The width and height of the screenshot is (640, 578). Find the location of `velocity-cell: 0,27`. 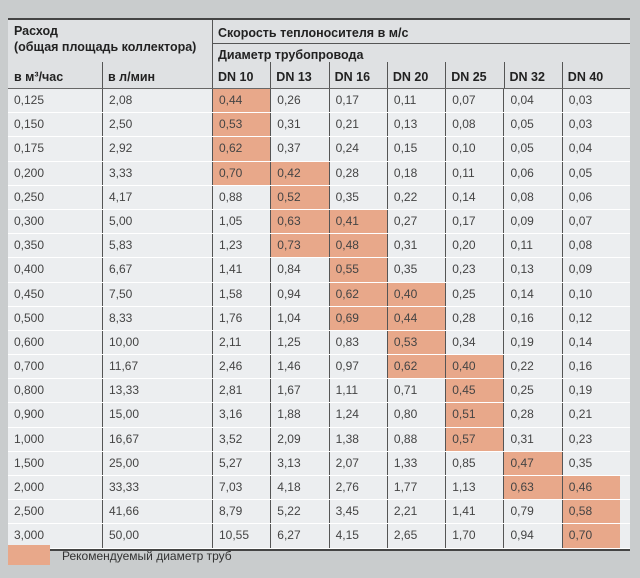

velocity-cell: 0,27 is located at coordinates (415, 221).